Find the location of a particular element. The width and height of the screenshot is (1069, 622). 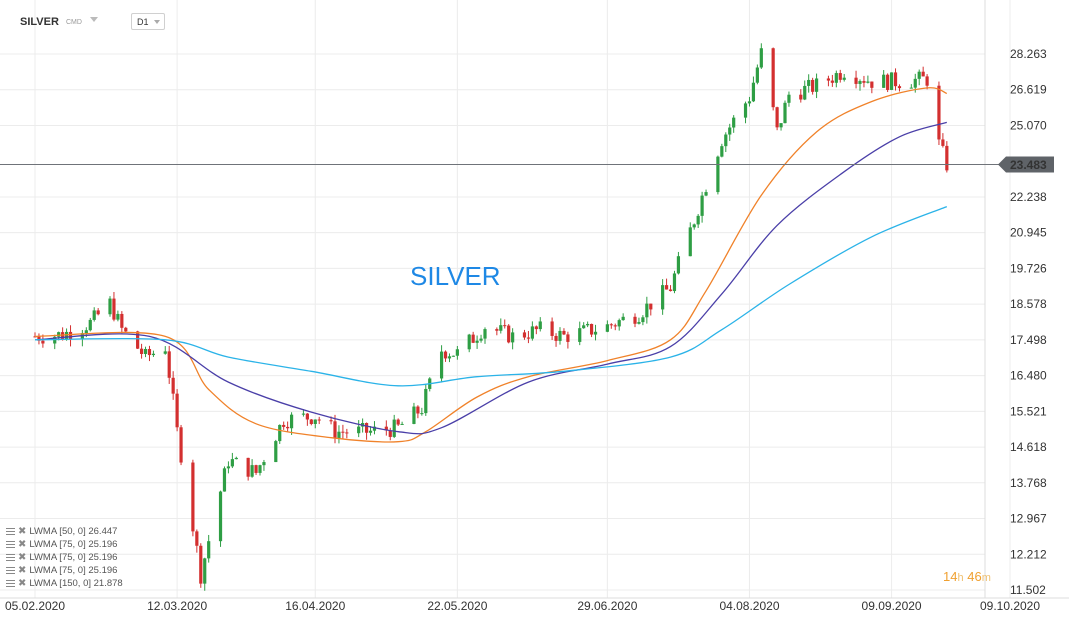

symbol-name: SILVER is located at coordinates (39, 22).